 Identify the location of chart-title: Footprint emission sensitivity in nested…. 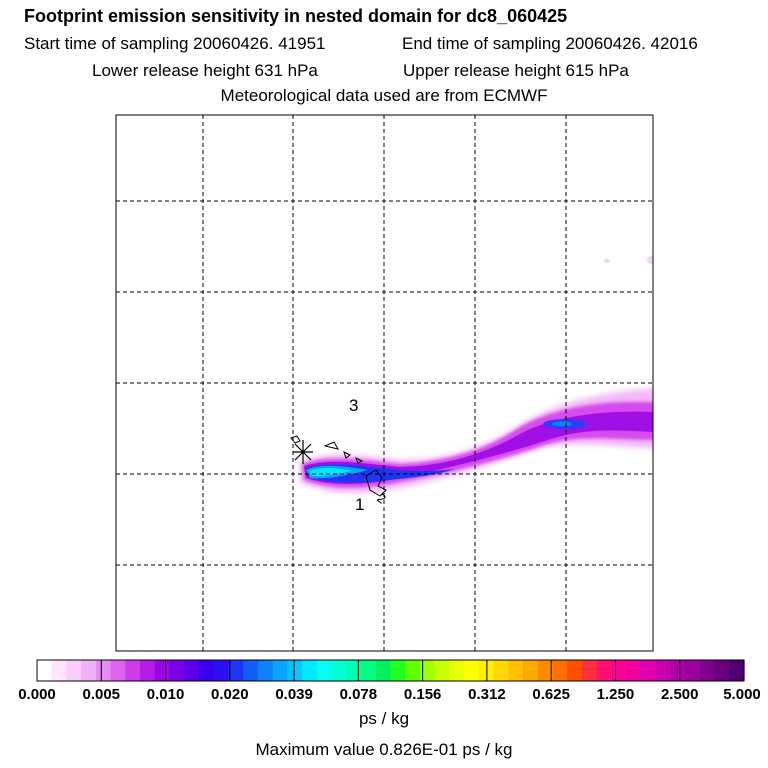
(296, 16).